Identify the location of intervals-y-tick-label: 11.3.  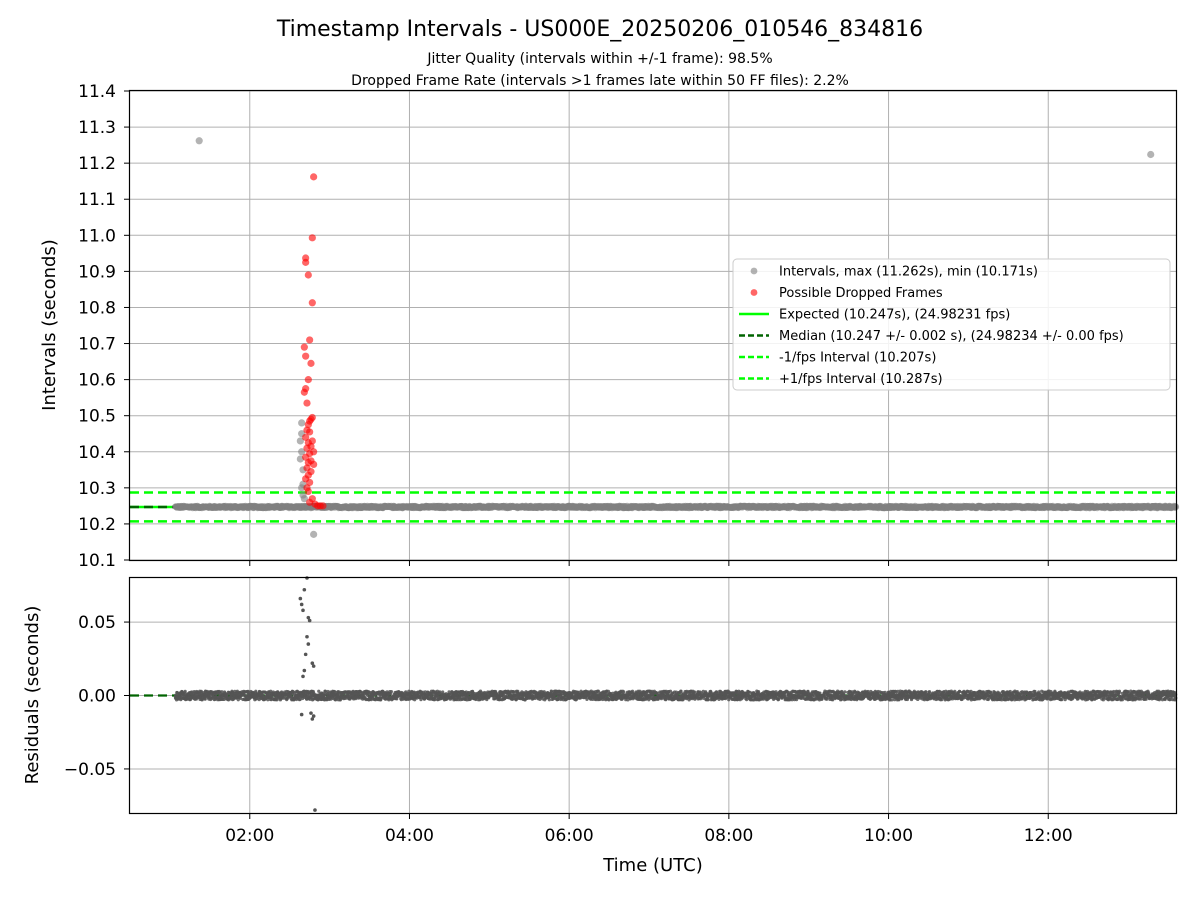
(97, 128).